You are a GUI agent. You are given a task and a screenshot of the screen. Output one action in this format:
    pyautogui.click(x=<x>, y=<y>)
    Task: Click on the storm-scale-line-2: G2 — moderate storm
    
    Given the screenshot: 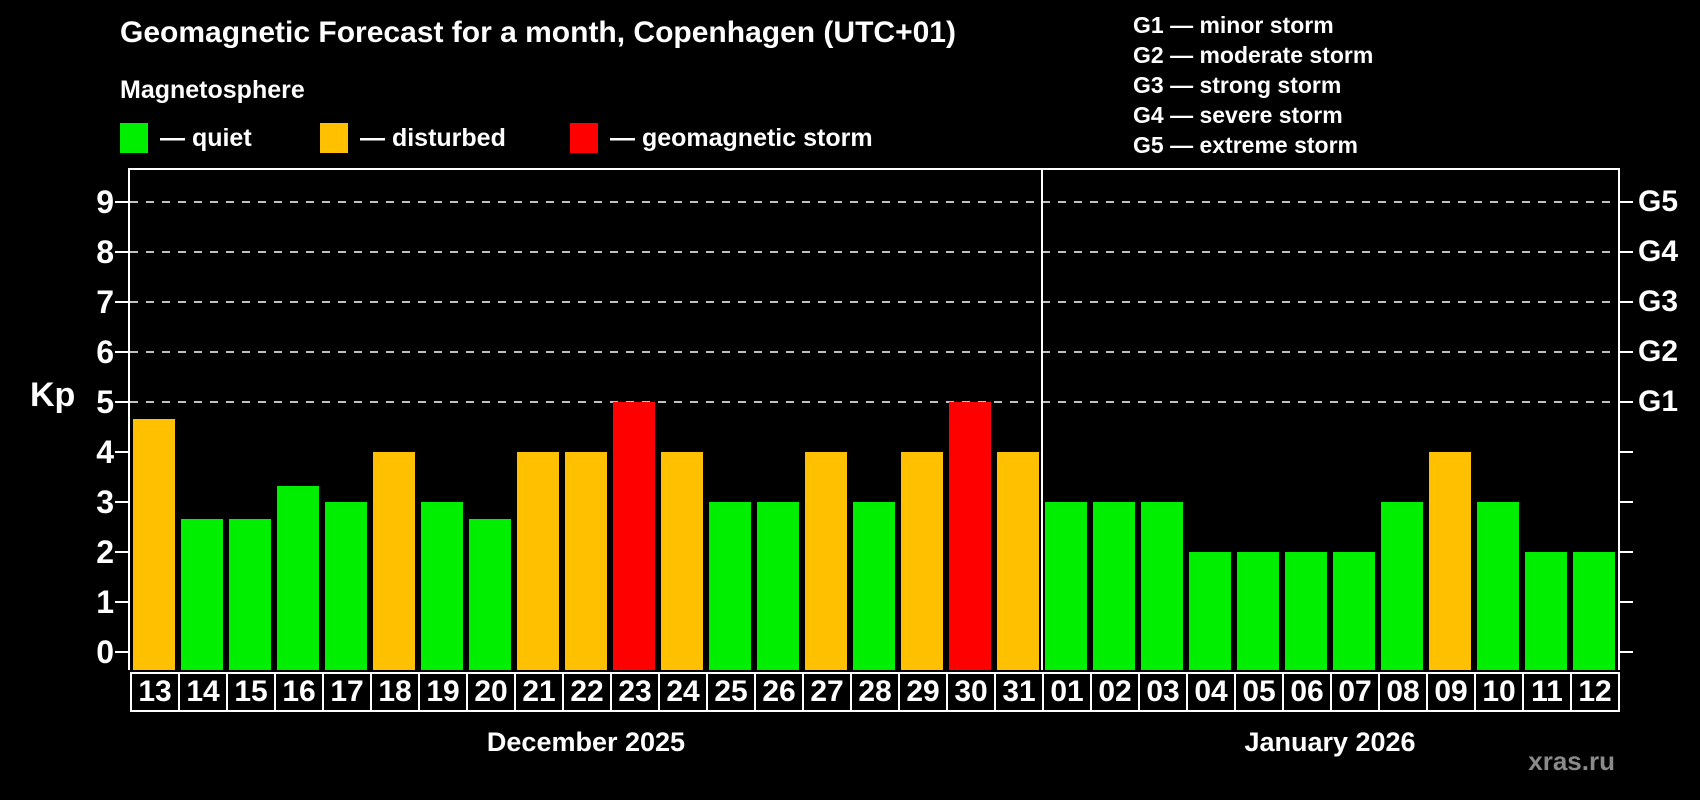 What is the action you would take?
    pyautogui.click(x=1253, y=55)
    